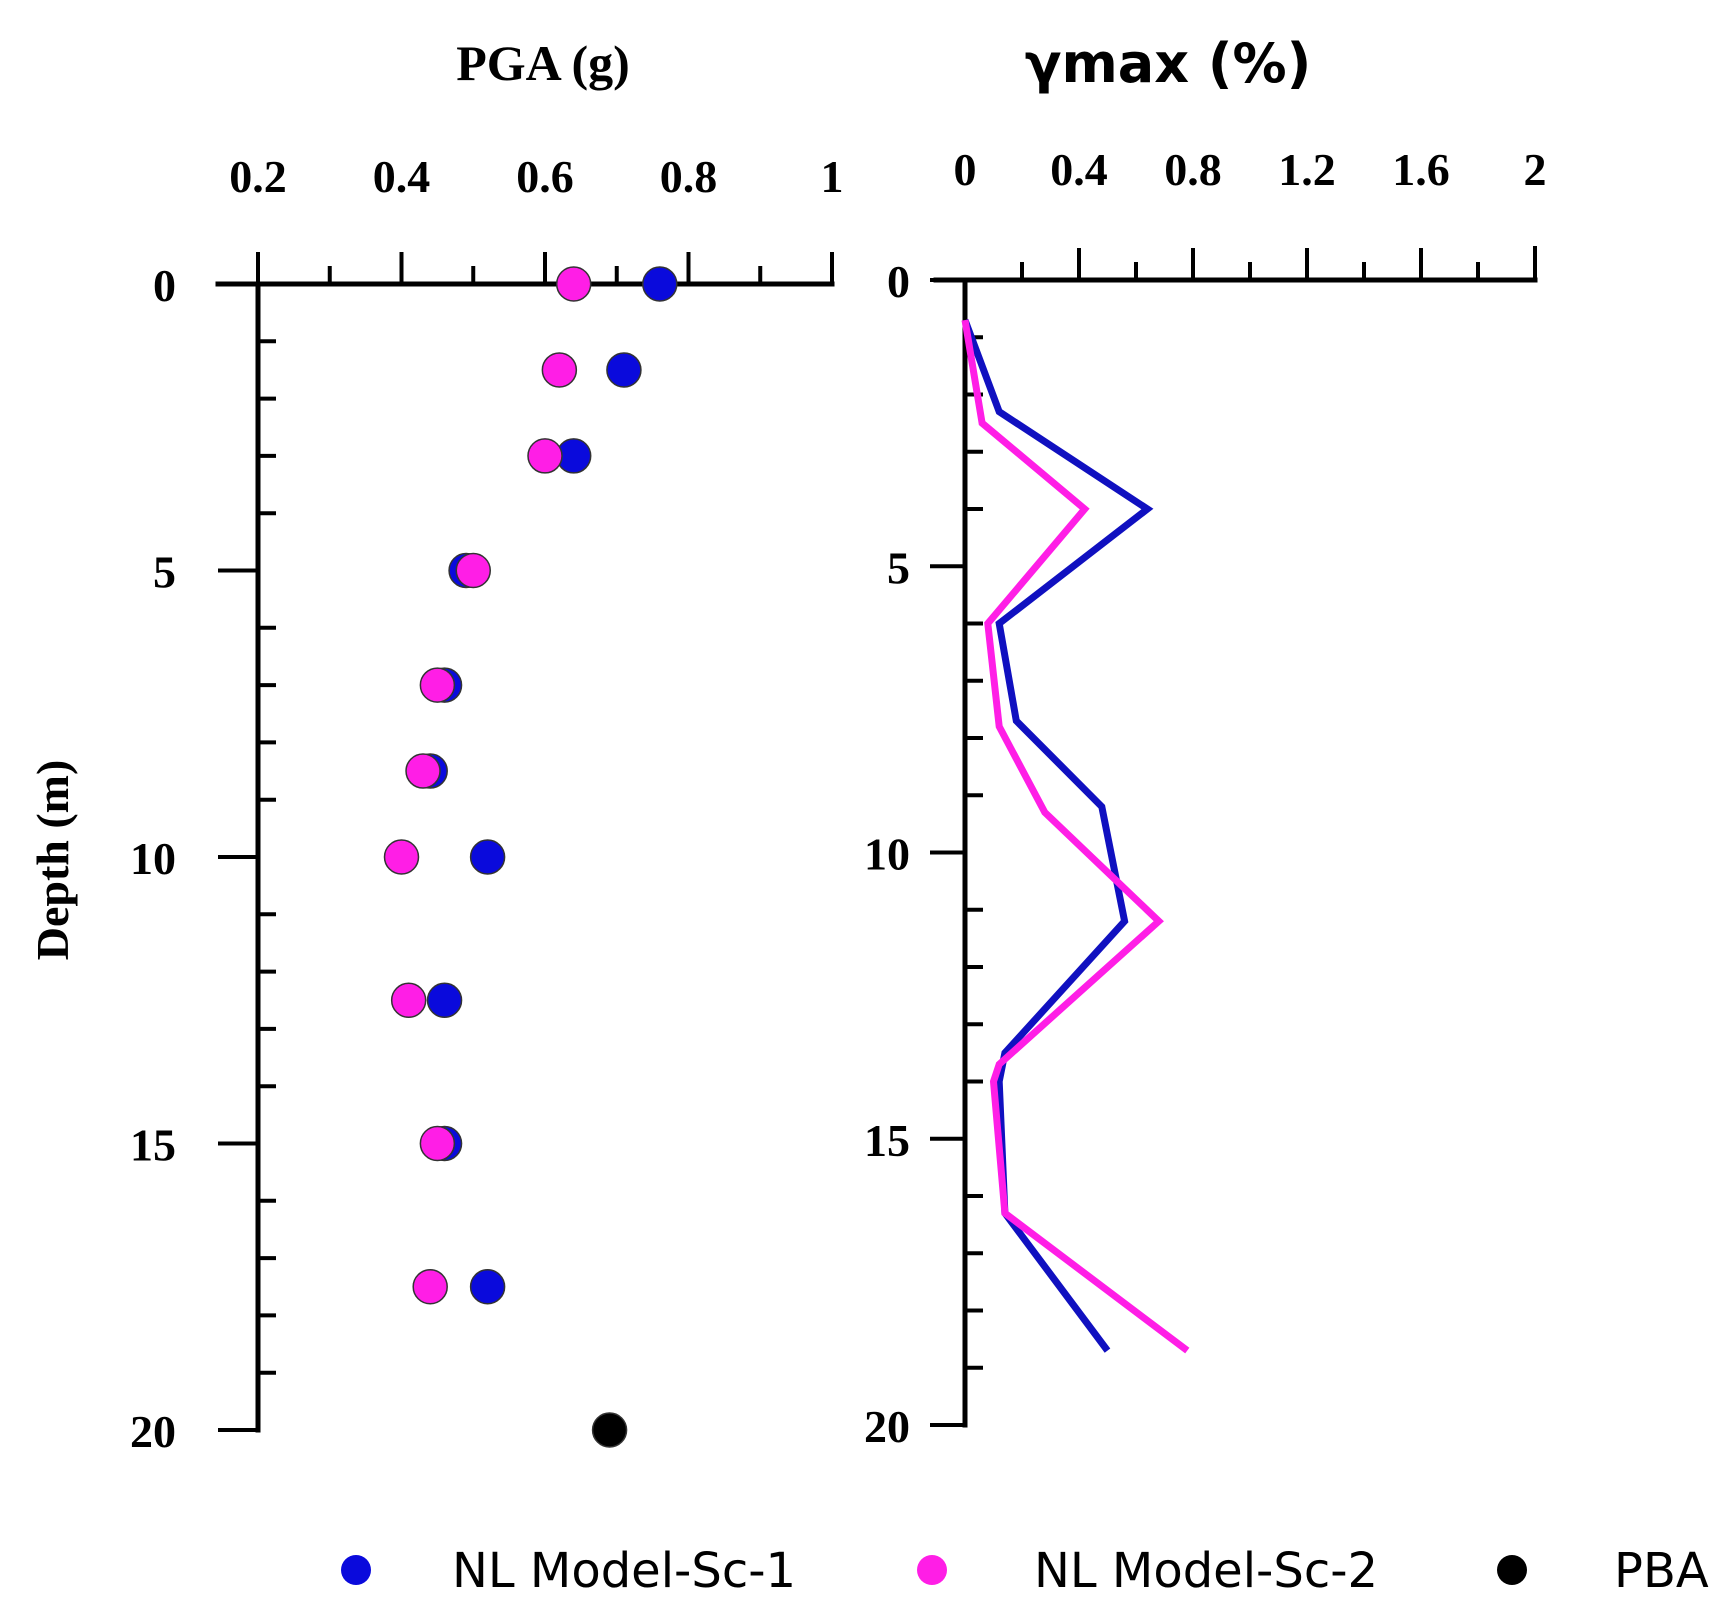 The image size is (1730, 1623). I want to click on pga-x-tick-label: 1, so click(832, 176).